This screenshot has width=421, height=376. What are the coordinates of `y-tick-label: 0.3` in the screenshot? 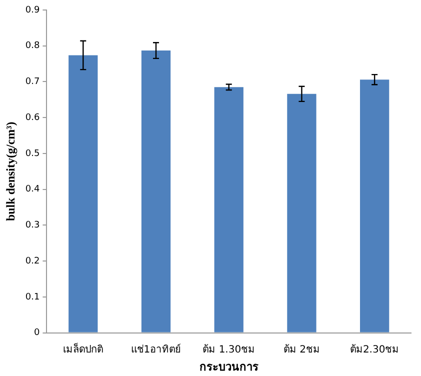 It's located at (32, 225).